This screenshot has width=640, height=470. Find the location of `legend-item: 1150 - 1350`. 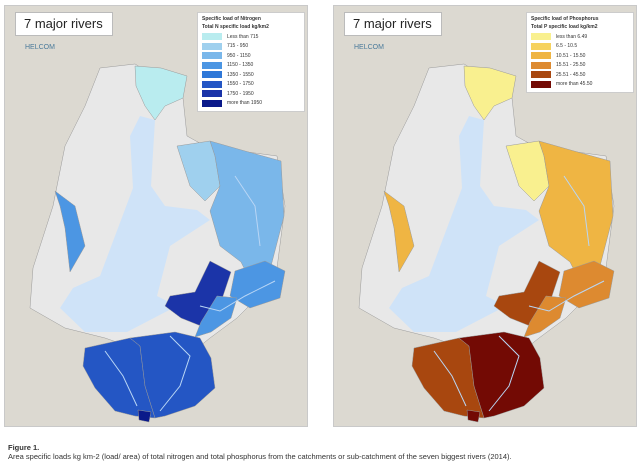

legend-item: 1150 - 1350 is located at coordinates (251, 66).